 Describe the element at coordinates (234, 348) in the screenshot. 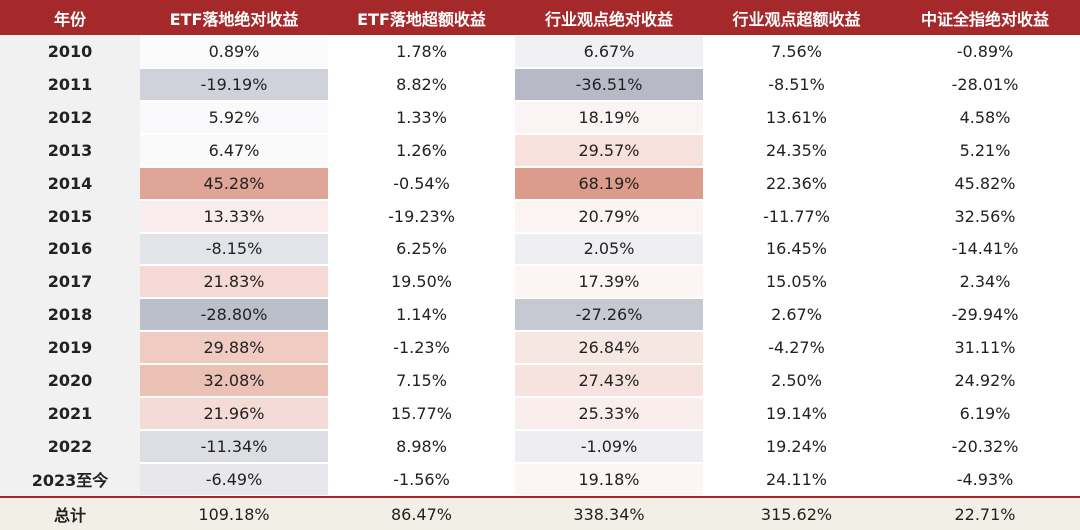

I see `cell-etf-absolute-return: 29.88%` at that location.